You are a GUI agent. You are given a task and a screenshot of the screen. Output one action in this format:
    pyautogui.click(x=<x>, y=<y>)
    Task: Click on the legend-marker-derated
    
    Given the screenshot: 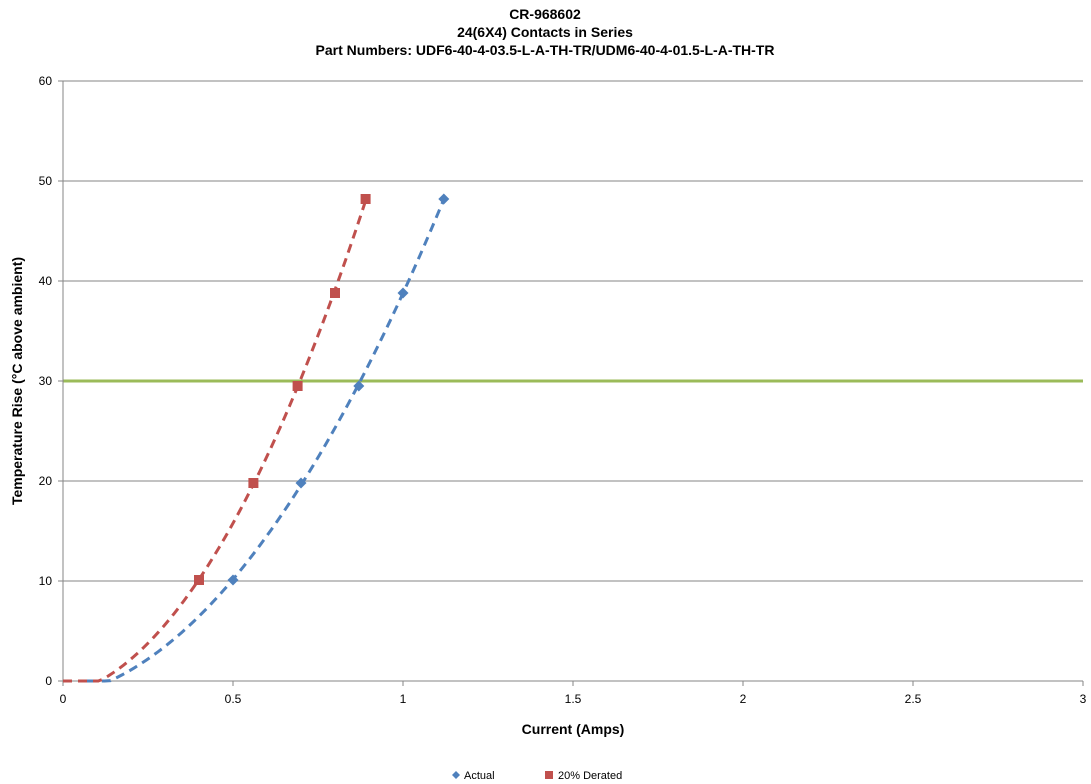 What is the action you would take?
    pyautogui.click(x=549, y=775)
    